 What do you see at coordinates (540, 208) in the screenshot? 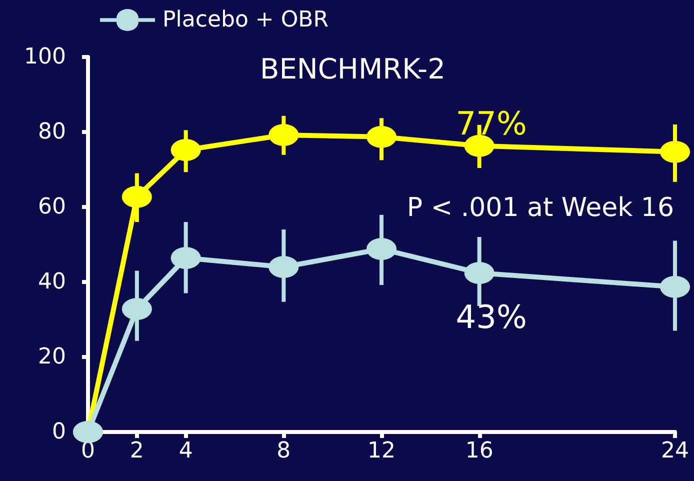
I see `annotation: P < .001 at Week 16` at bounding box center [540, 208].